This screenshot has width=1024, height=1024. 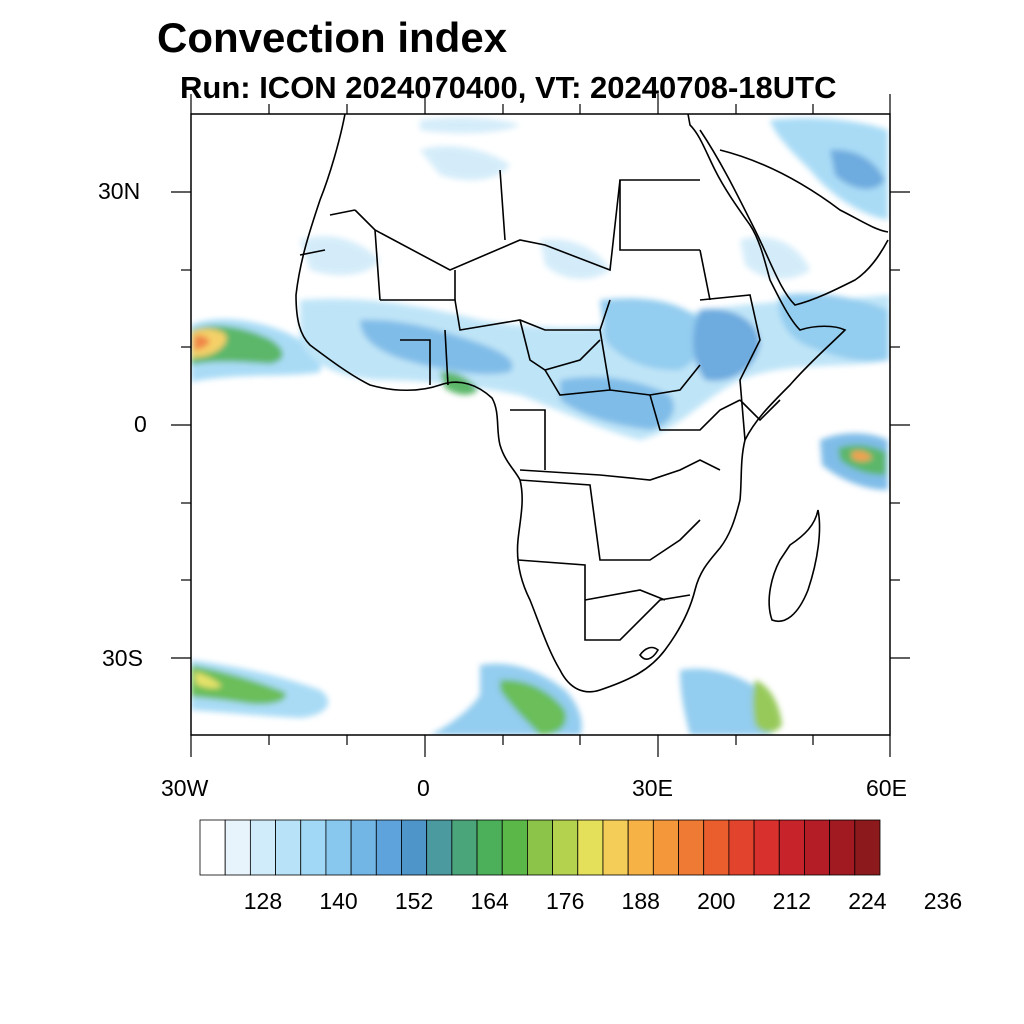 I want to click on lat-label-30n: 30N, so click(x=119, y=191).